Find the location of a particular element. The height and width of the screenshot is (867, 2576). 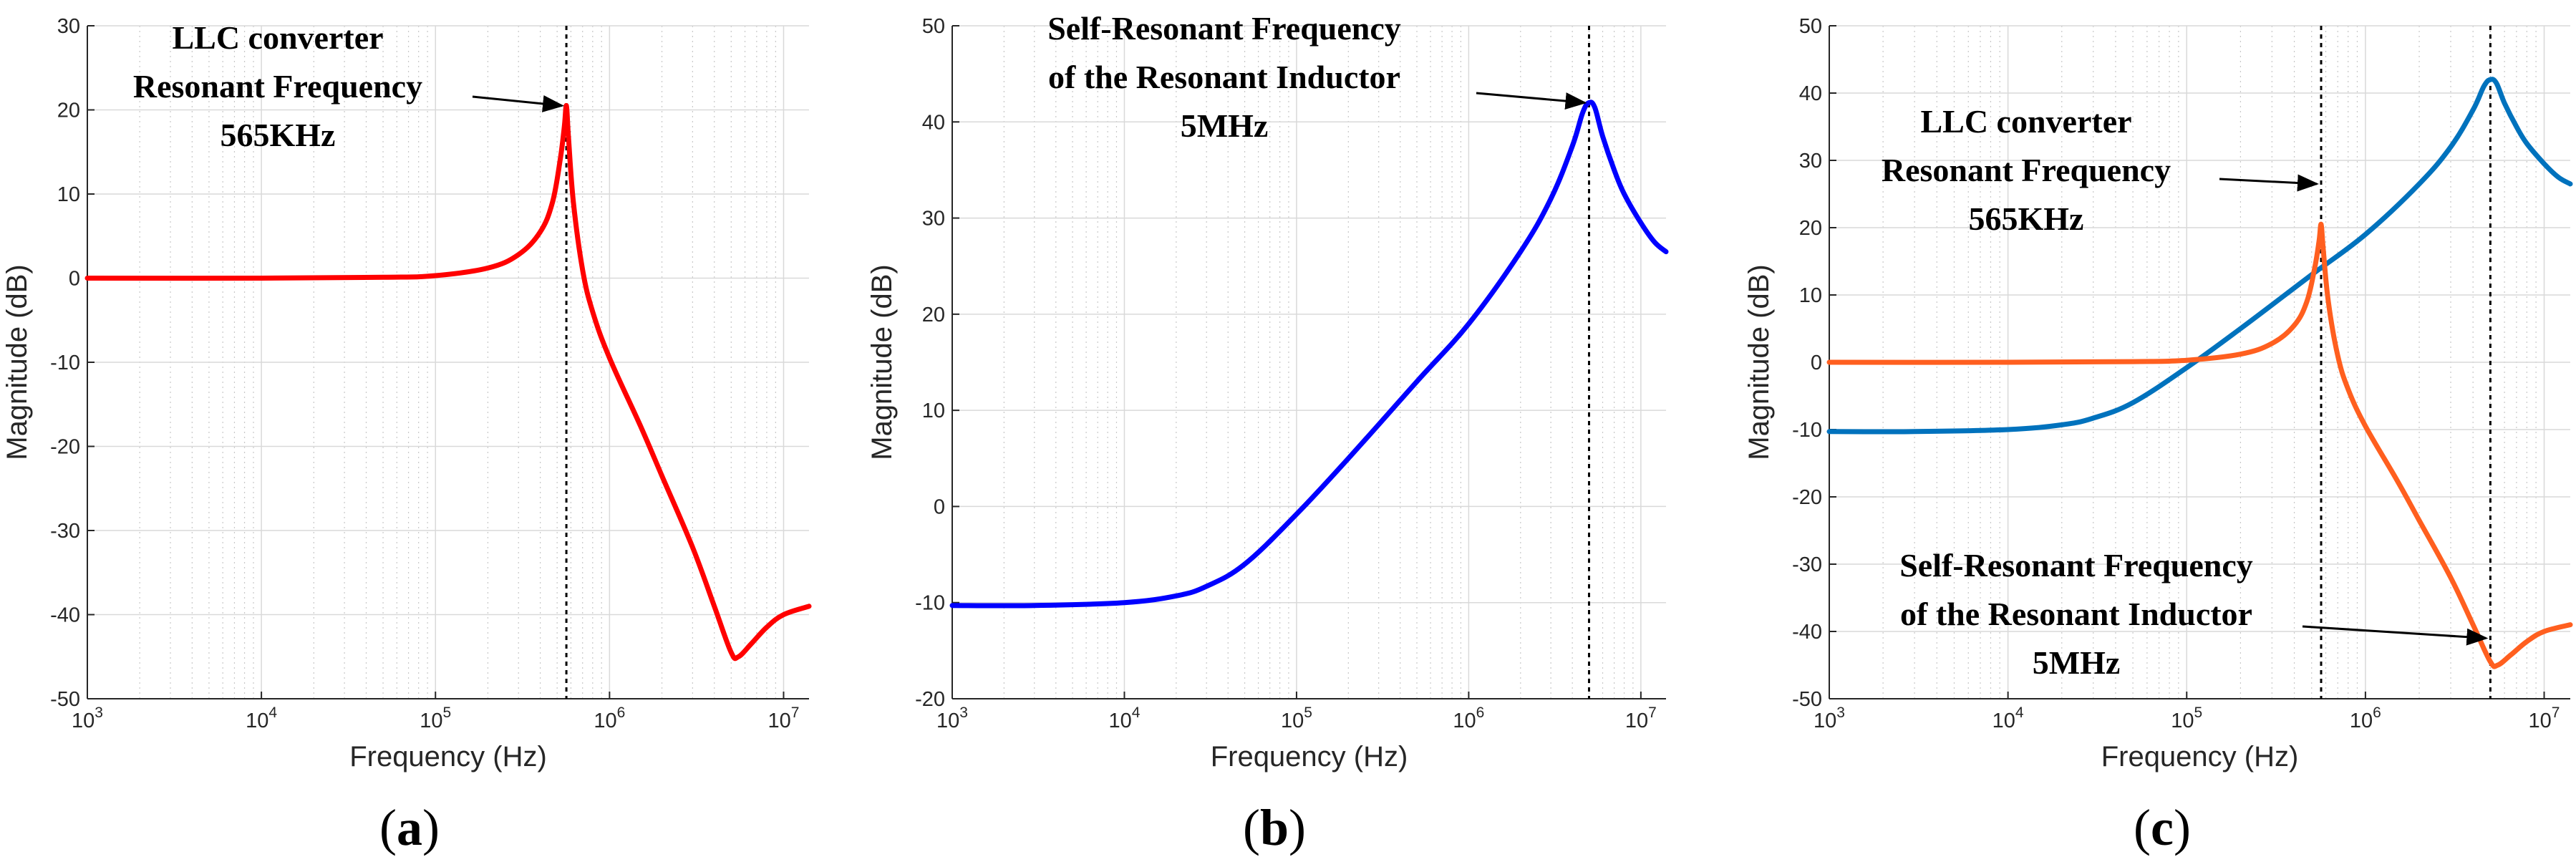

panel-label: (b) is located at coordinates (1274, 827).